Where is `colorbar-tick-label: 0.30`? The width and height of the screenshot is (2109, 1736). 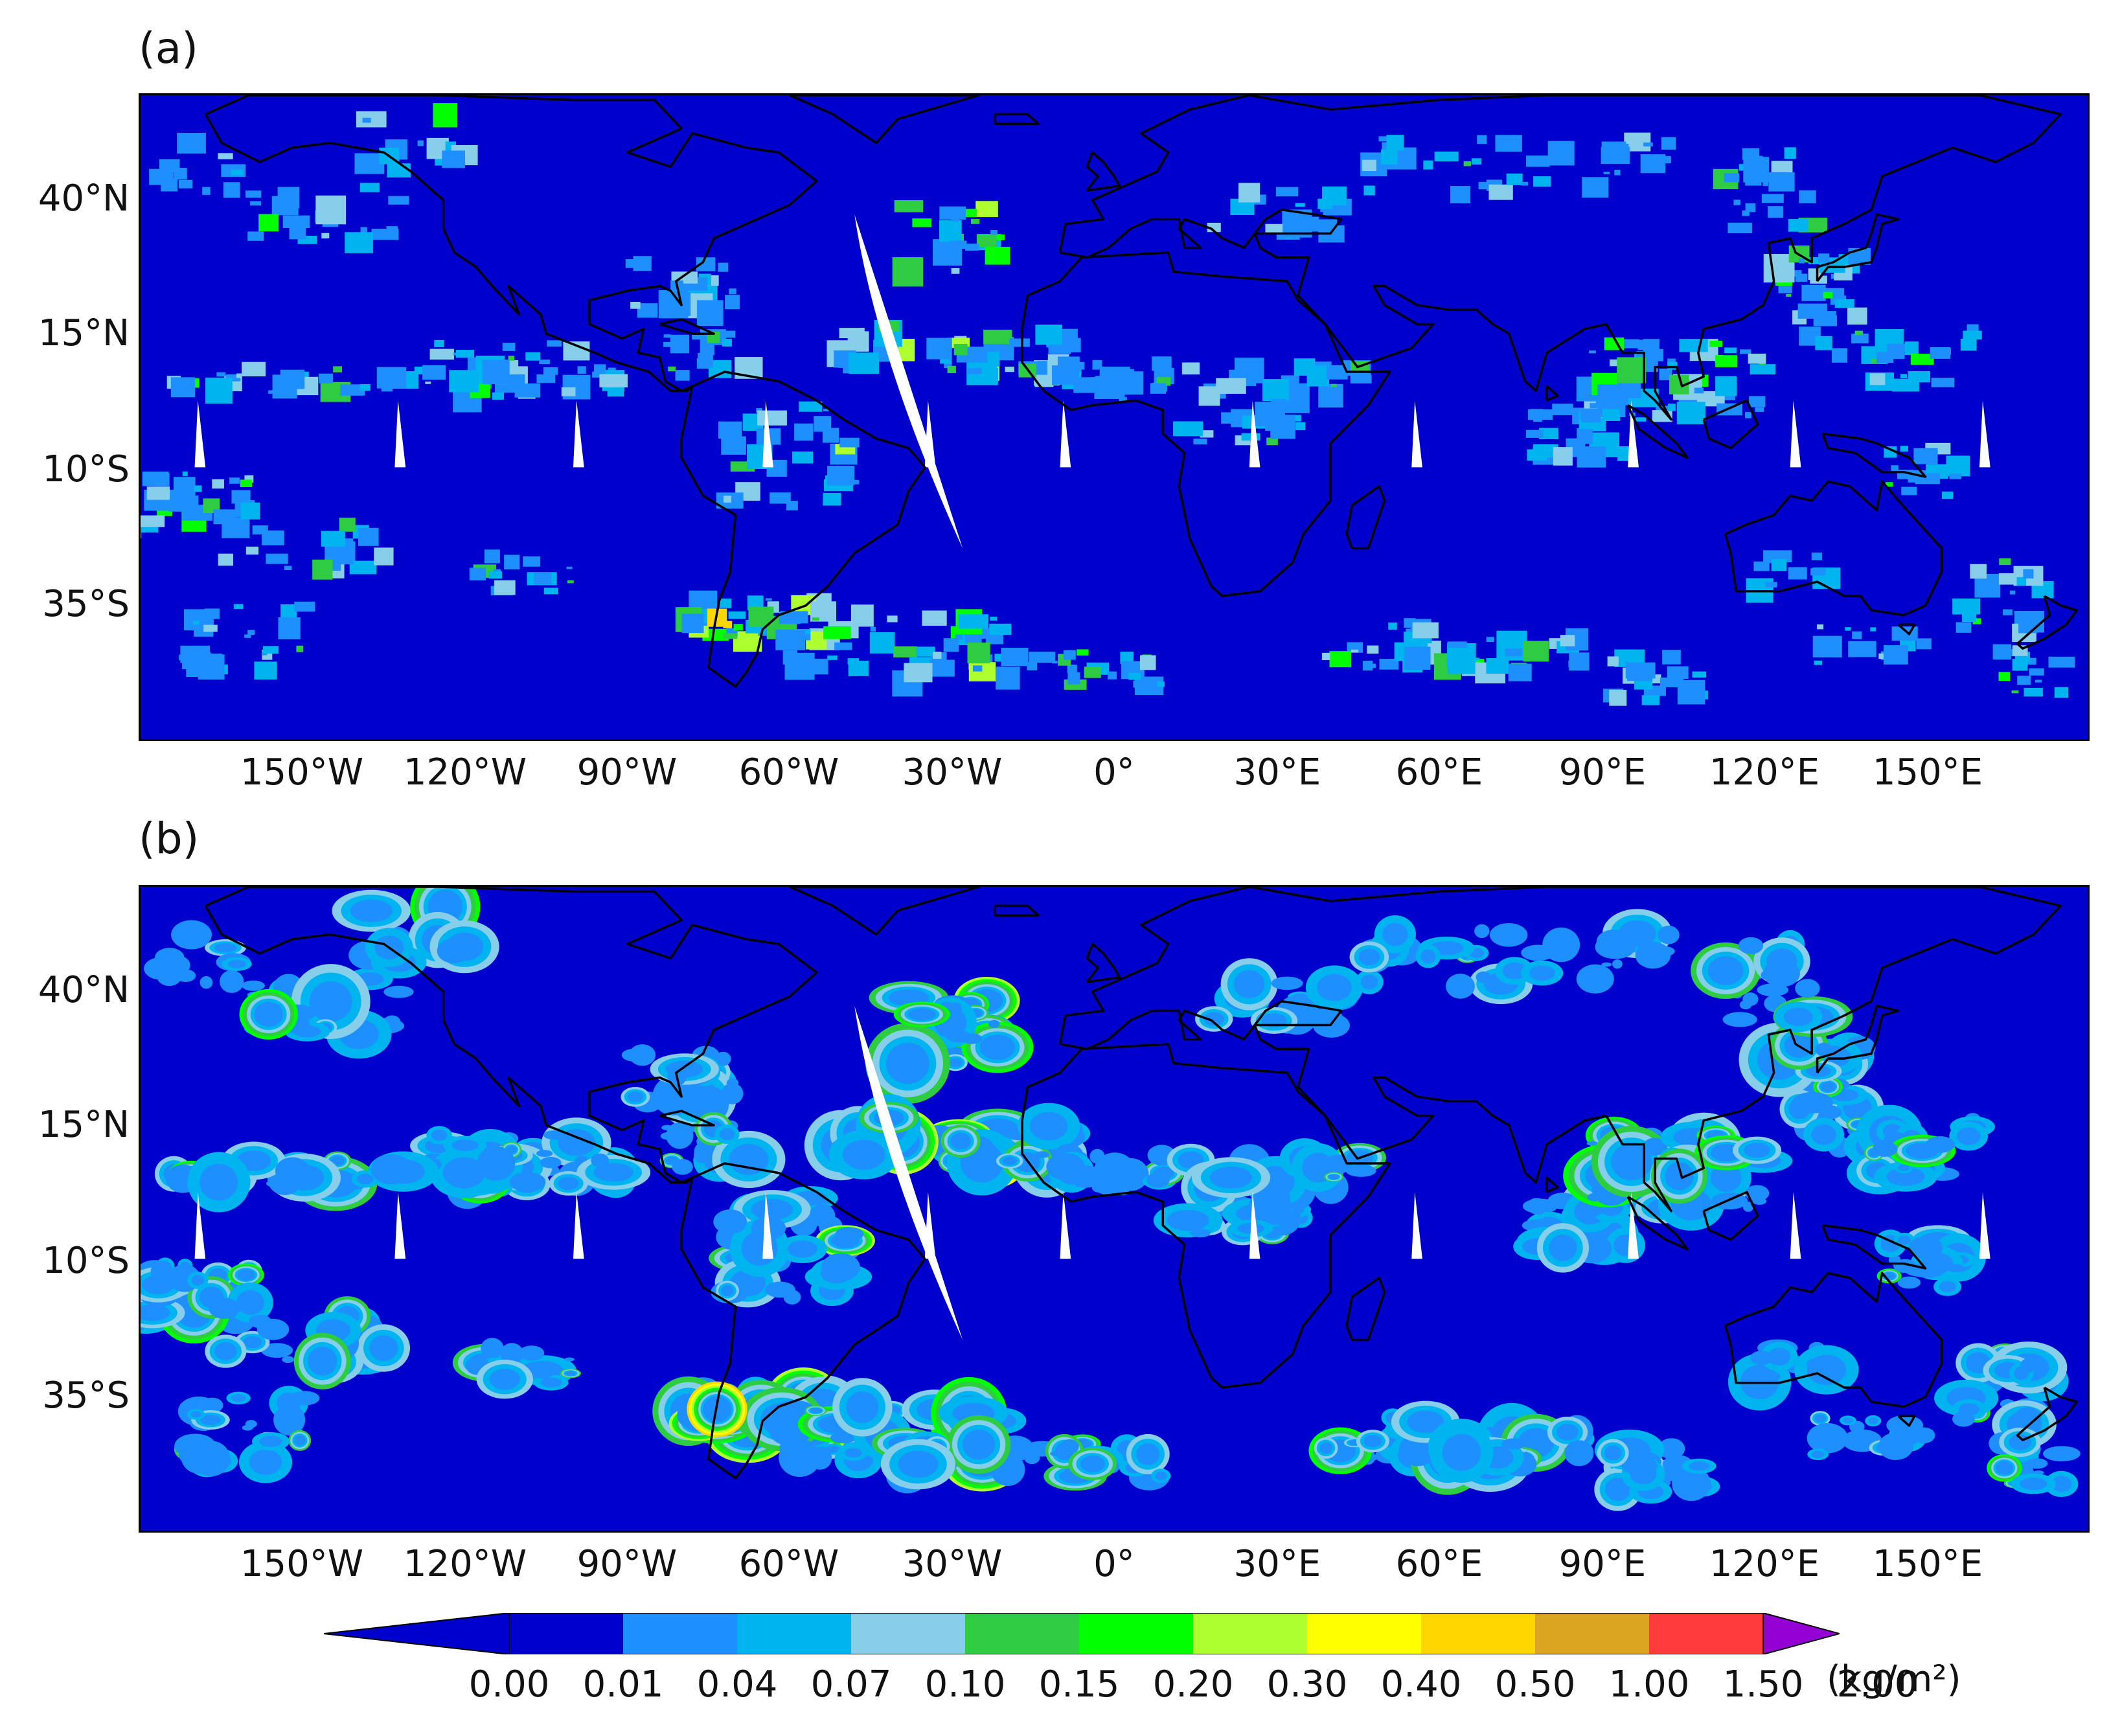 colorbar-tick-label: 0.30 is located at coordinates (1307, 1685).